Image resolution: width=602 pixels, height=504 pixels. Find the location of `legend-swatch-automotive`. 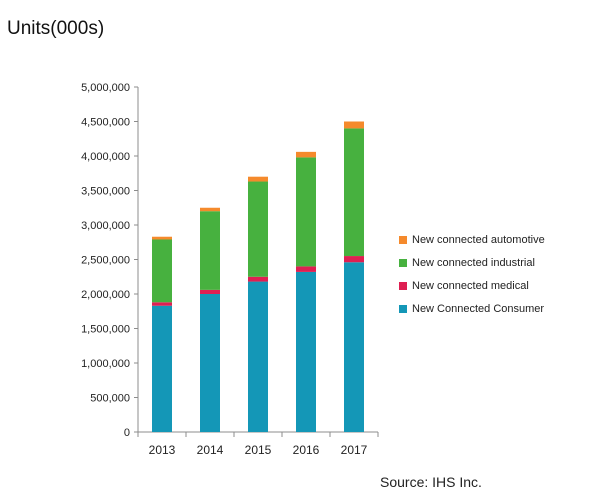

legend-swatch-automotive is located at coordinates (403, 239).